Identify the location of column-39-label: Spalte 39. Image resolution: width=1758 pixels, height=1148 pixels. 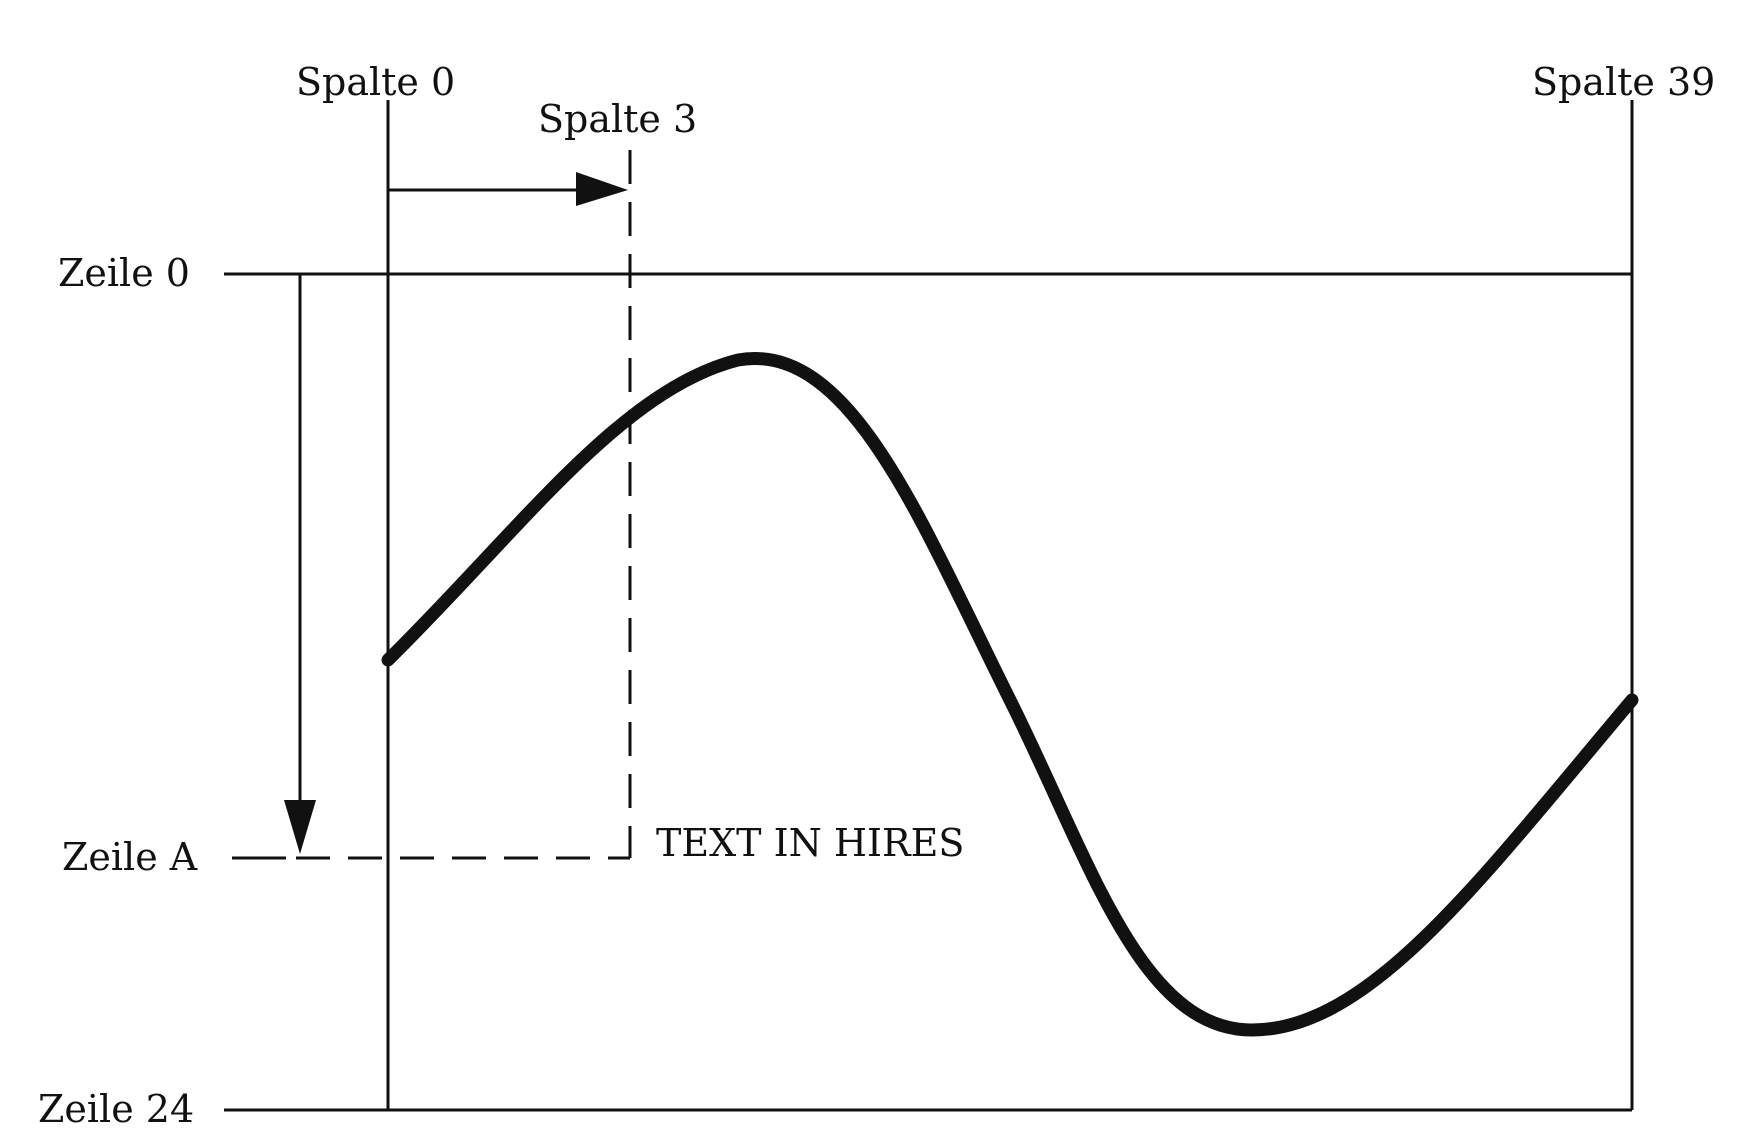
(1623, 82).